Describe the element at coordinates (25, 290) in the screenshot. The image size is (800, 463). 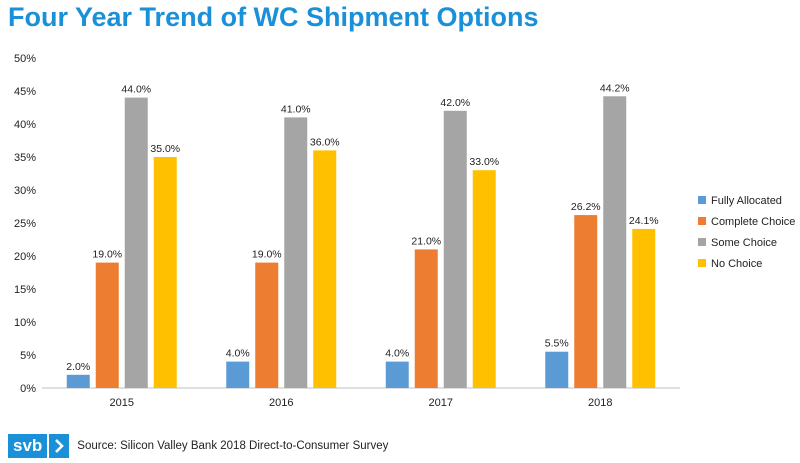
I see `y-tick-label: 15%` at that location.